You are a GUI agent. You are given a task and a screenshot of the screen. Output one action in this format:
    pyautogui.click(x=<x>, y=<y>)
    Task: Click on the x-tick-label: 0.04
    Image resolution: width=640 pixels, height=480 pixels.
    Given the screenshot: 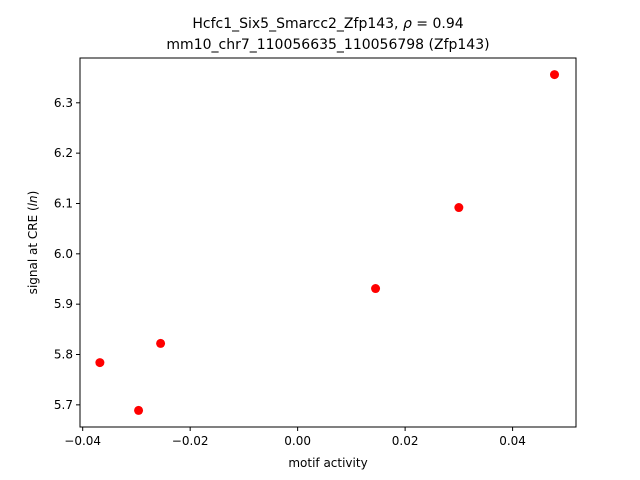 What is the action you would take?
    pyautogui.click(x=512, y=441)
    